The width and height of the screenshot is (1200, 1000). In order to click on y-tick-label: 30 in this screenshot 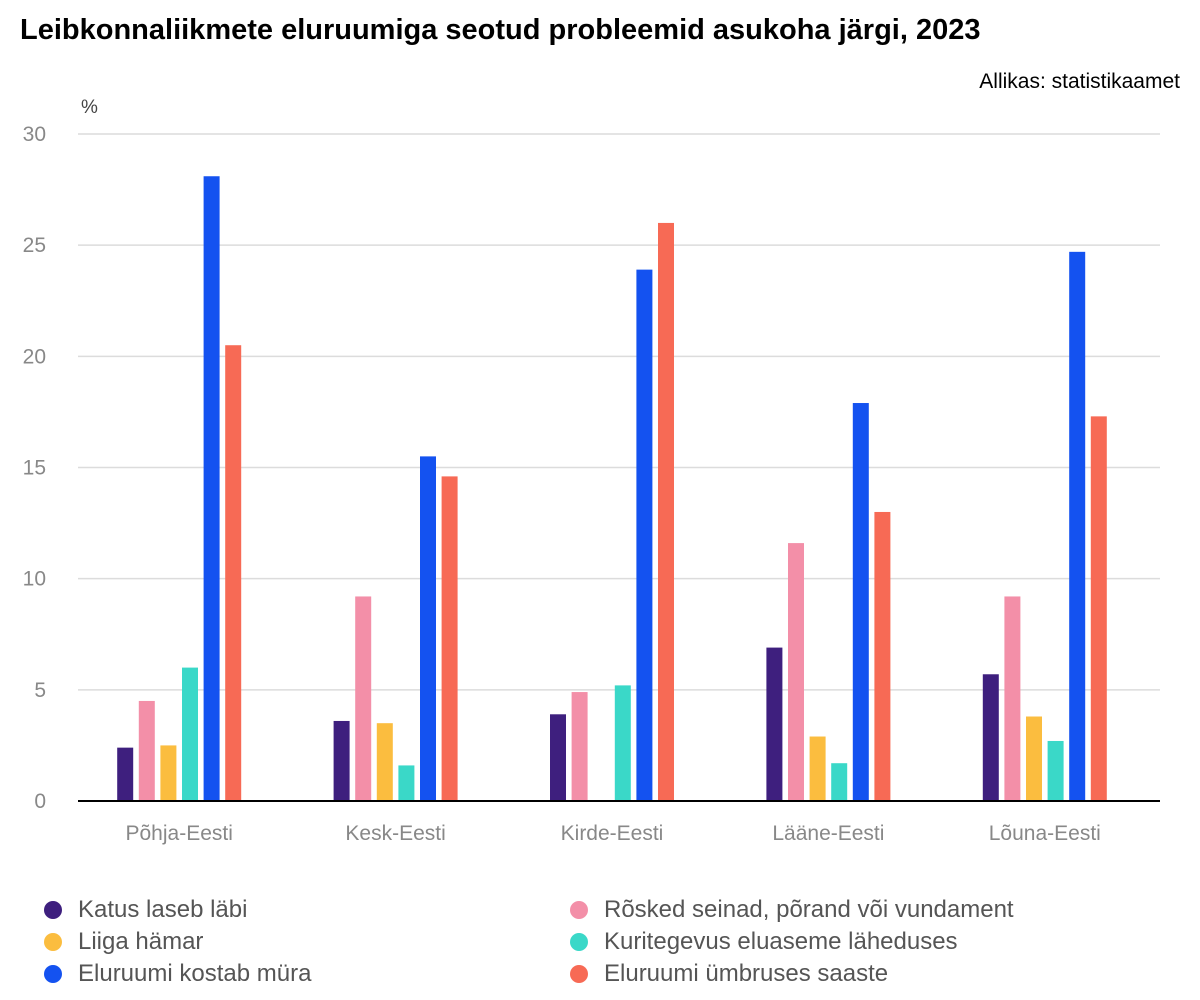, I will do `click(34, 134)`.